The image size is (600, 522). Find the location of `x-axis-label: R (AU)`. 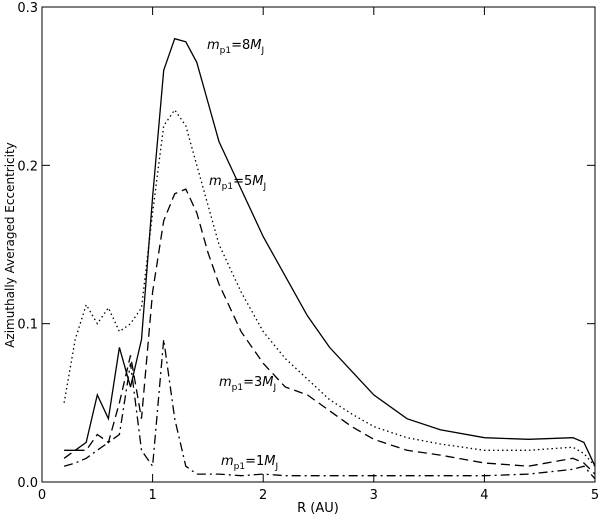

x-axis-label: R (AU) is located at coordinates (318, 508).